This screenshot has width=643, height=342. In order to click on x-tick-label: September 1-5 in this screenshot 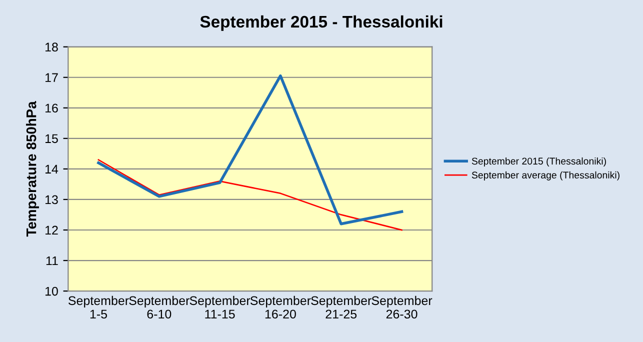, I will do `click(98, 307)`.